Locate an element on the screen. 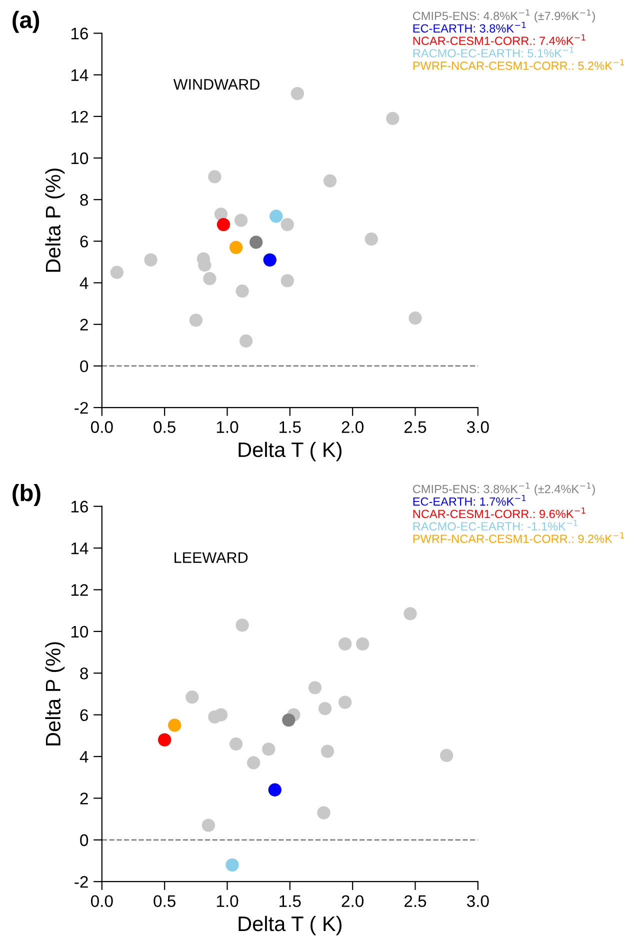 This screenshot has width=633, height=950. text: PWRF-NCAR-CESM1-CORR.: 9.2%K$^{−1}$ is located at coordinates (518, 537).